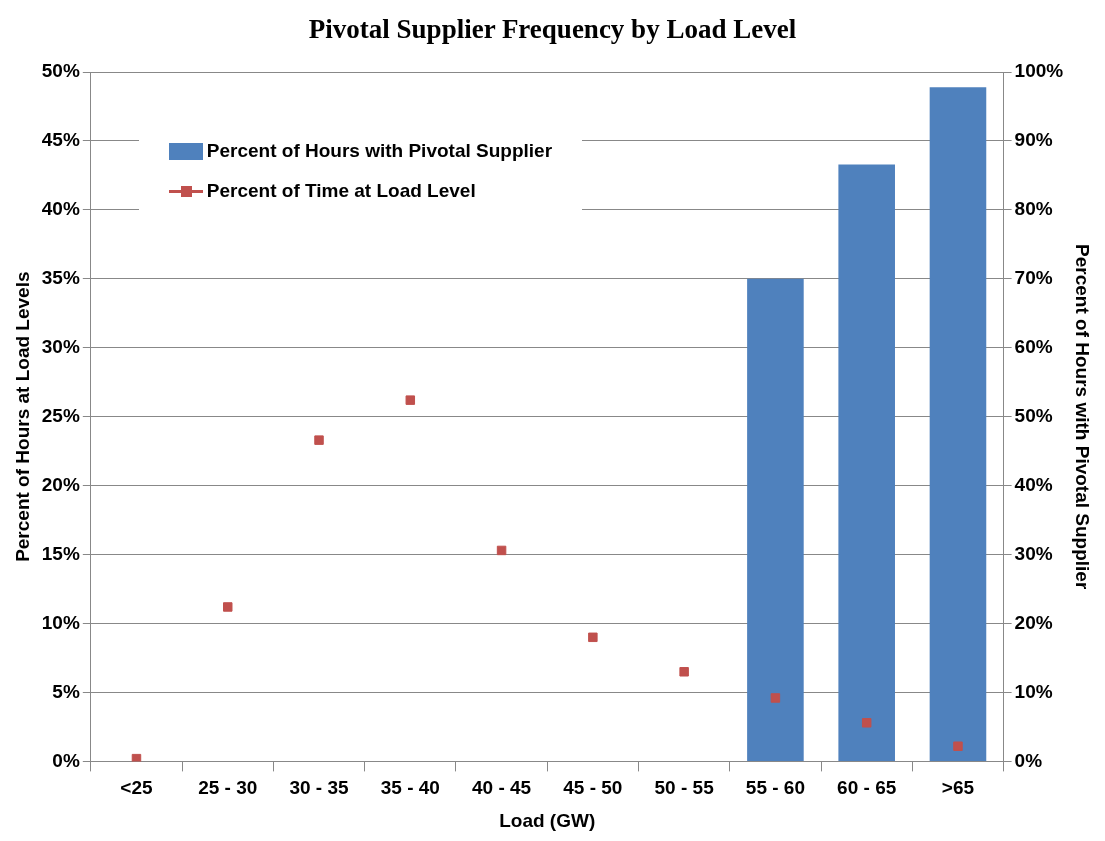  Describe the element at coordinates (958, 788) in the screenshot. I see `x-tick-label: >65` at that location.